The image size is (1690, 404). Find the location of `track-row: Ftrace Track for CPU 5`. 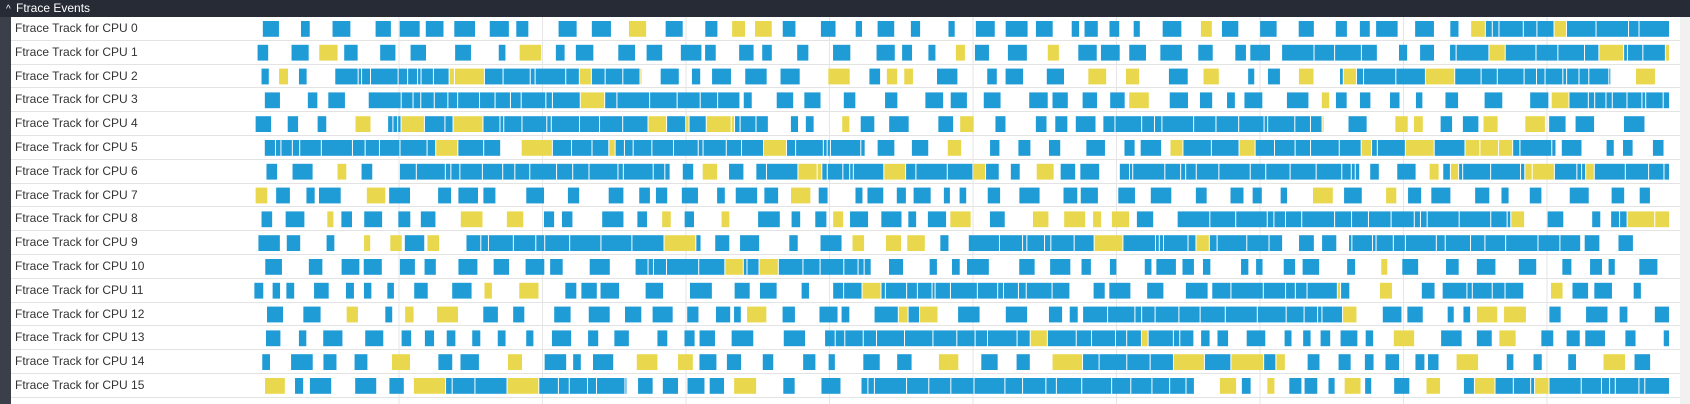

track-row: Ftrace Track for CPU 5 is located at coordinates (845, 148).